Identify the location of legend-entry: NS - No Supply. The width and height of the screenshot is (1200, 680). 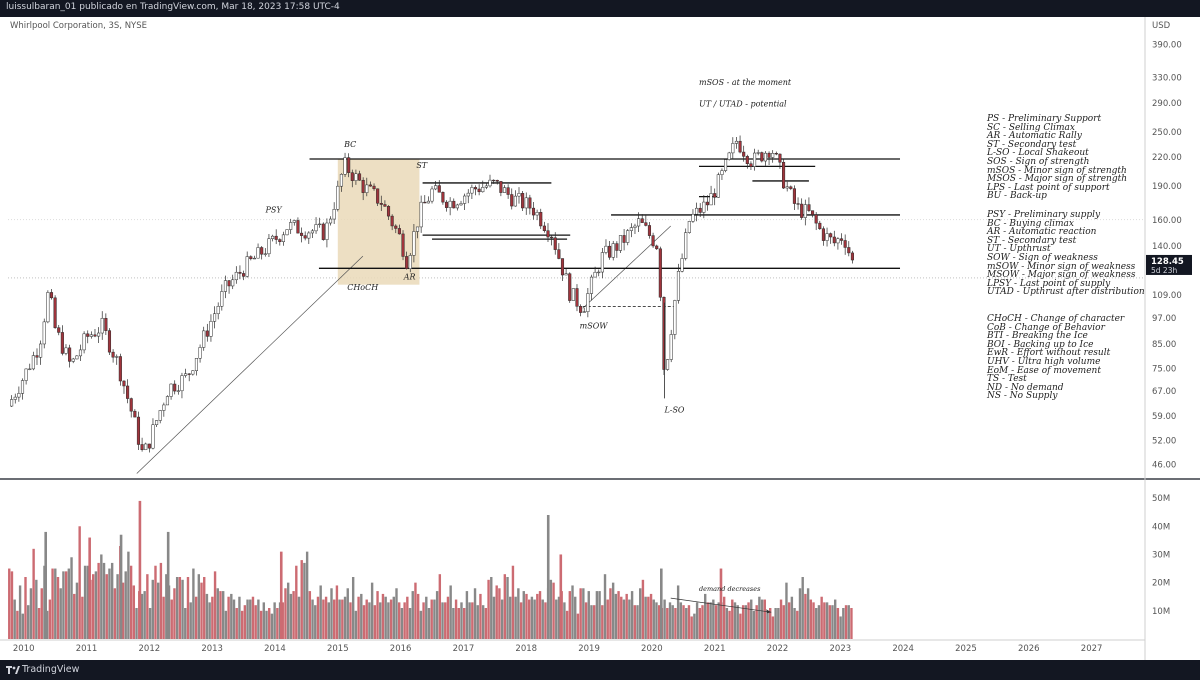
(1022, 396).